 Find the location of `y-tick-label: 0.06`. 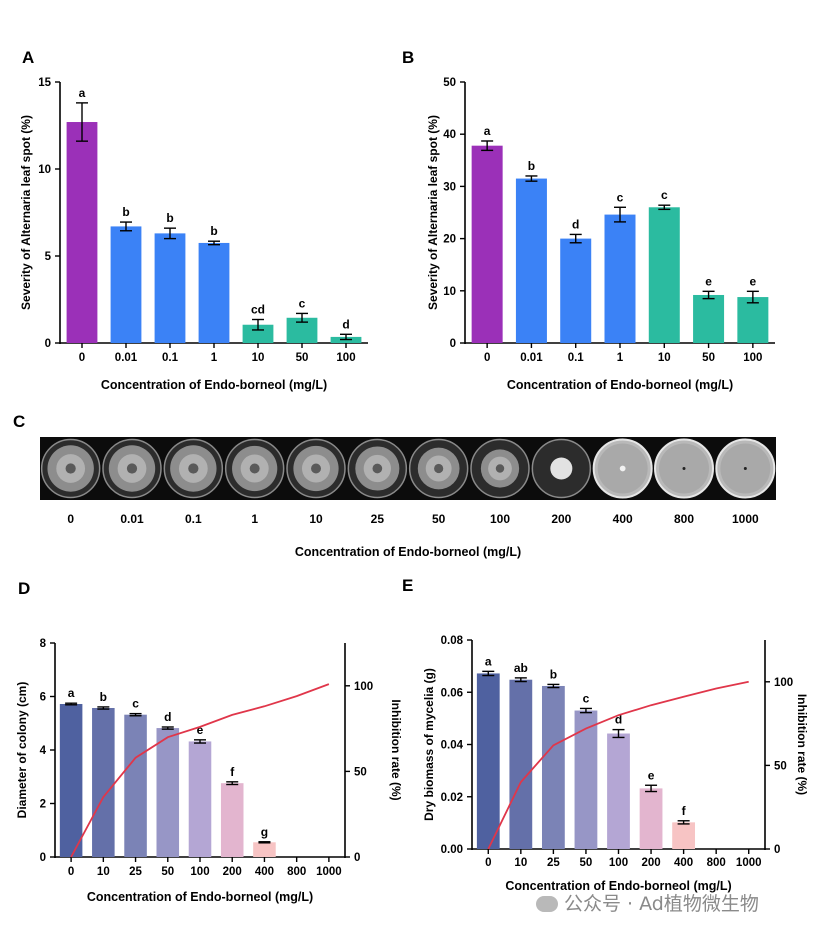

y-tick-label: 0.06 is located at coordinates (452, 693).